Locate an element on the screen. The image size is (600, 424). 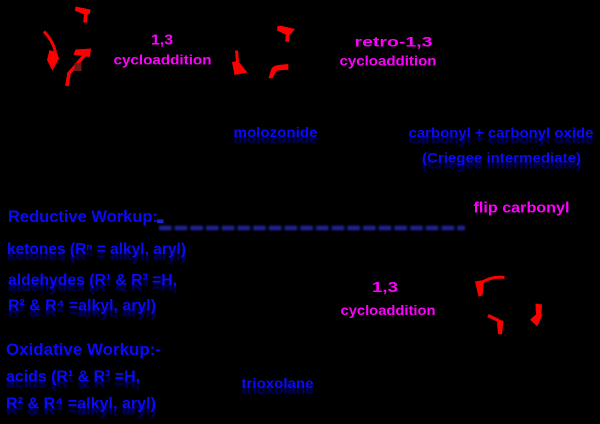
svg-text: Oxidative Workup:- is located at coordinates (83, 349).